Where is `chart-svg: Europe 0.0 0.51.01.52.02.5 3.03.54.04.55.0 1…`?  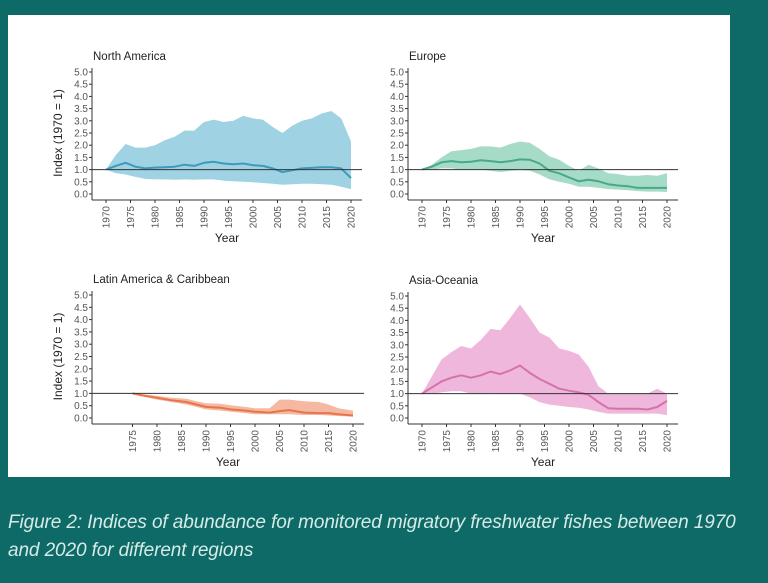 chart-svg: Europe 0.0 0.51.01.52.02.5 3.03.54.04.55.0 1… is located at coordinates (534, 148).